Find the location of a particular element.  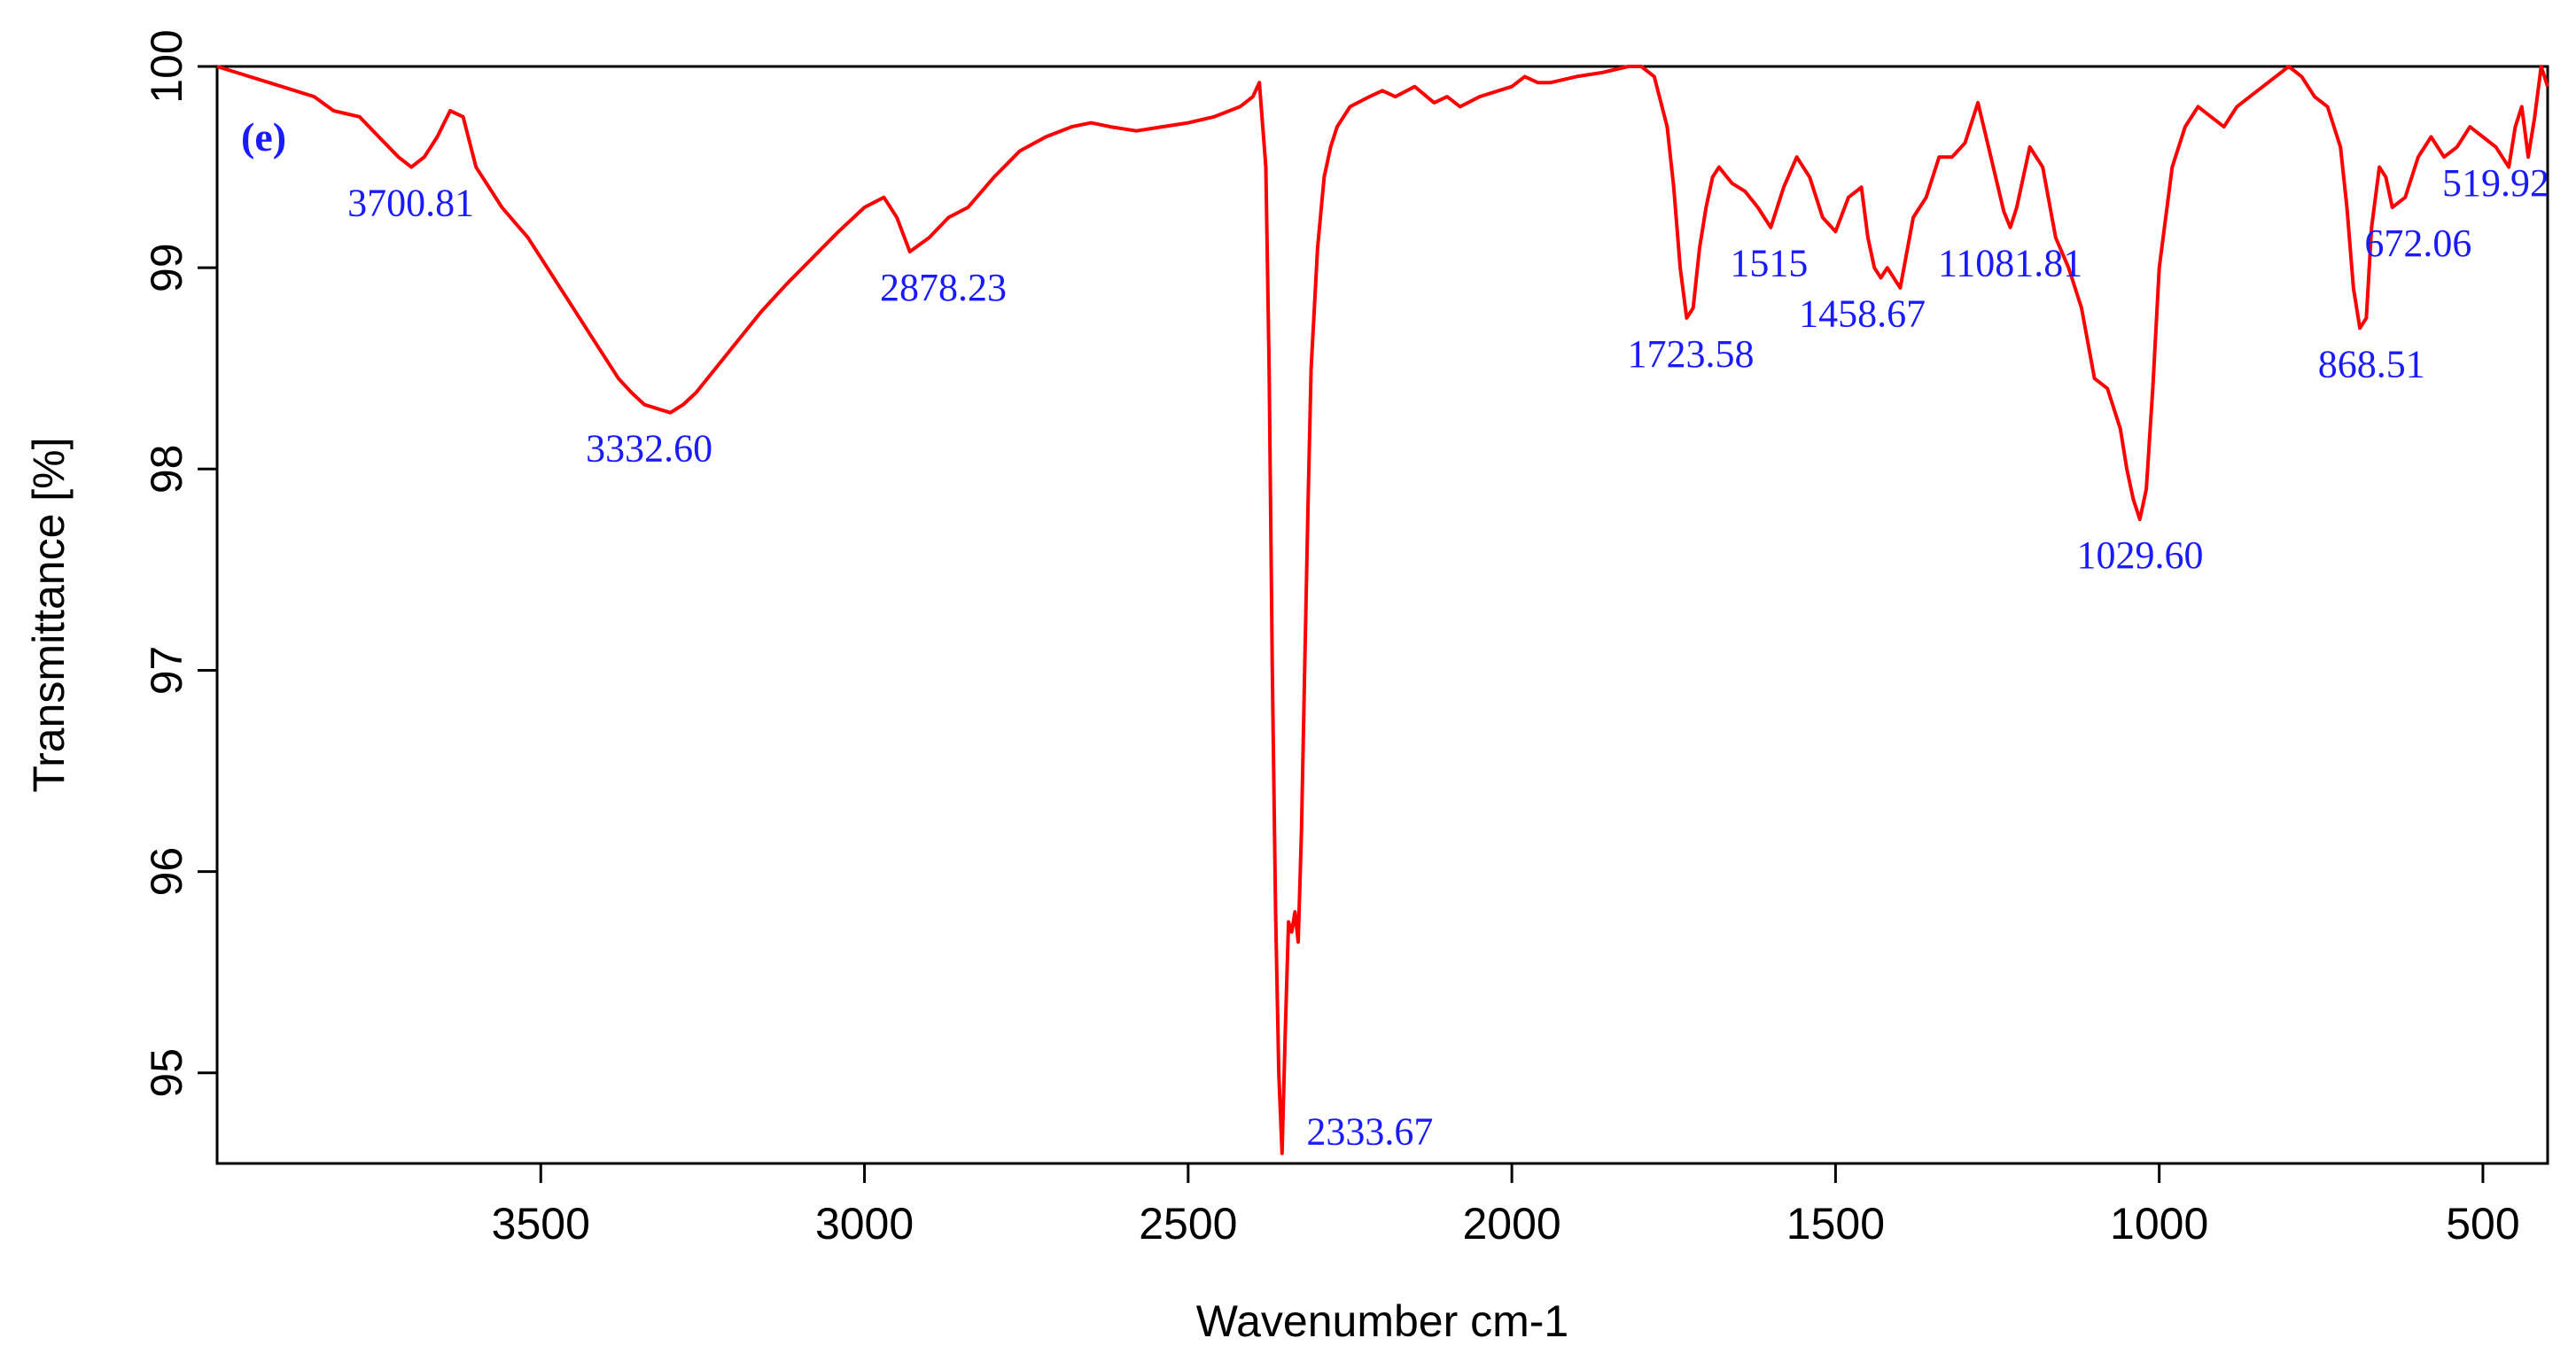

peak-label: 672.06 is located at coordinates (2418, 243).